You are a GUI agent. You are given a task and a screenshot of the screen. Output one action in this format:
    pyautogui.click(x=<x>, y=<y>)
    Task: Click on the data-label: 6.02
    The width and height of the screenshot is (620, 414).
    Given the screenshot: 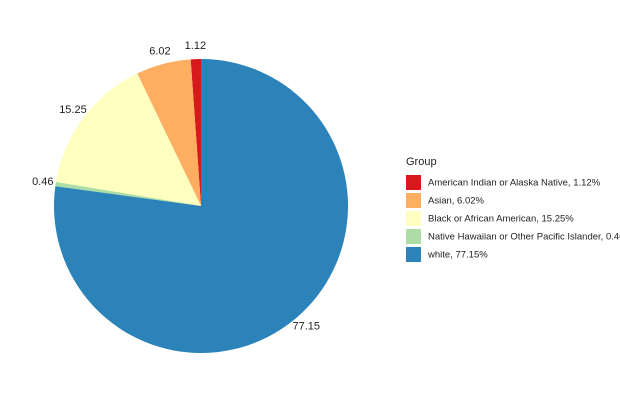 What is the action you would take?
    pyautogui.click(x=159, y=51)
    